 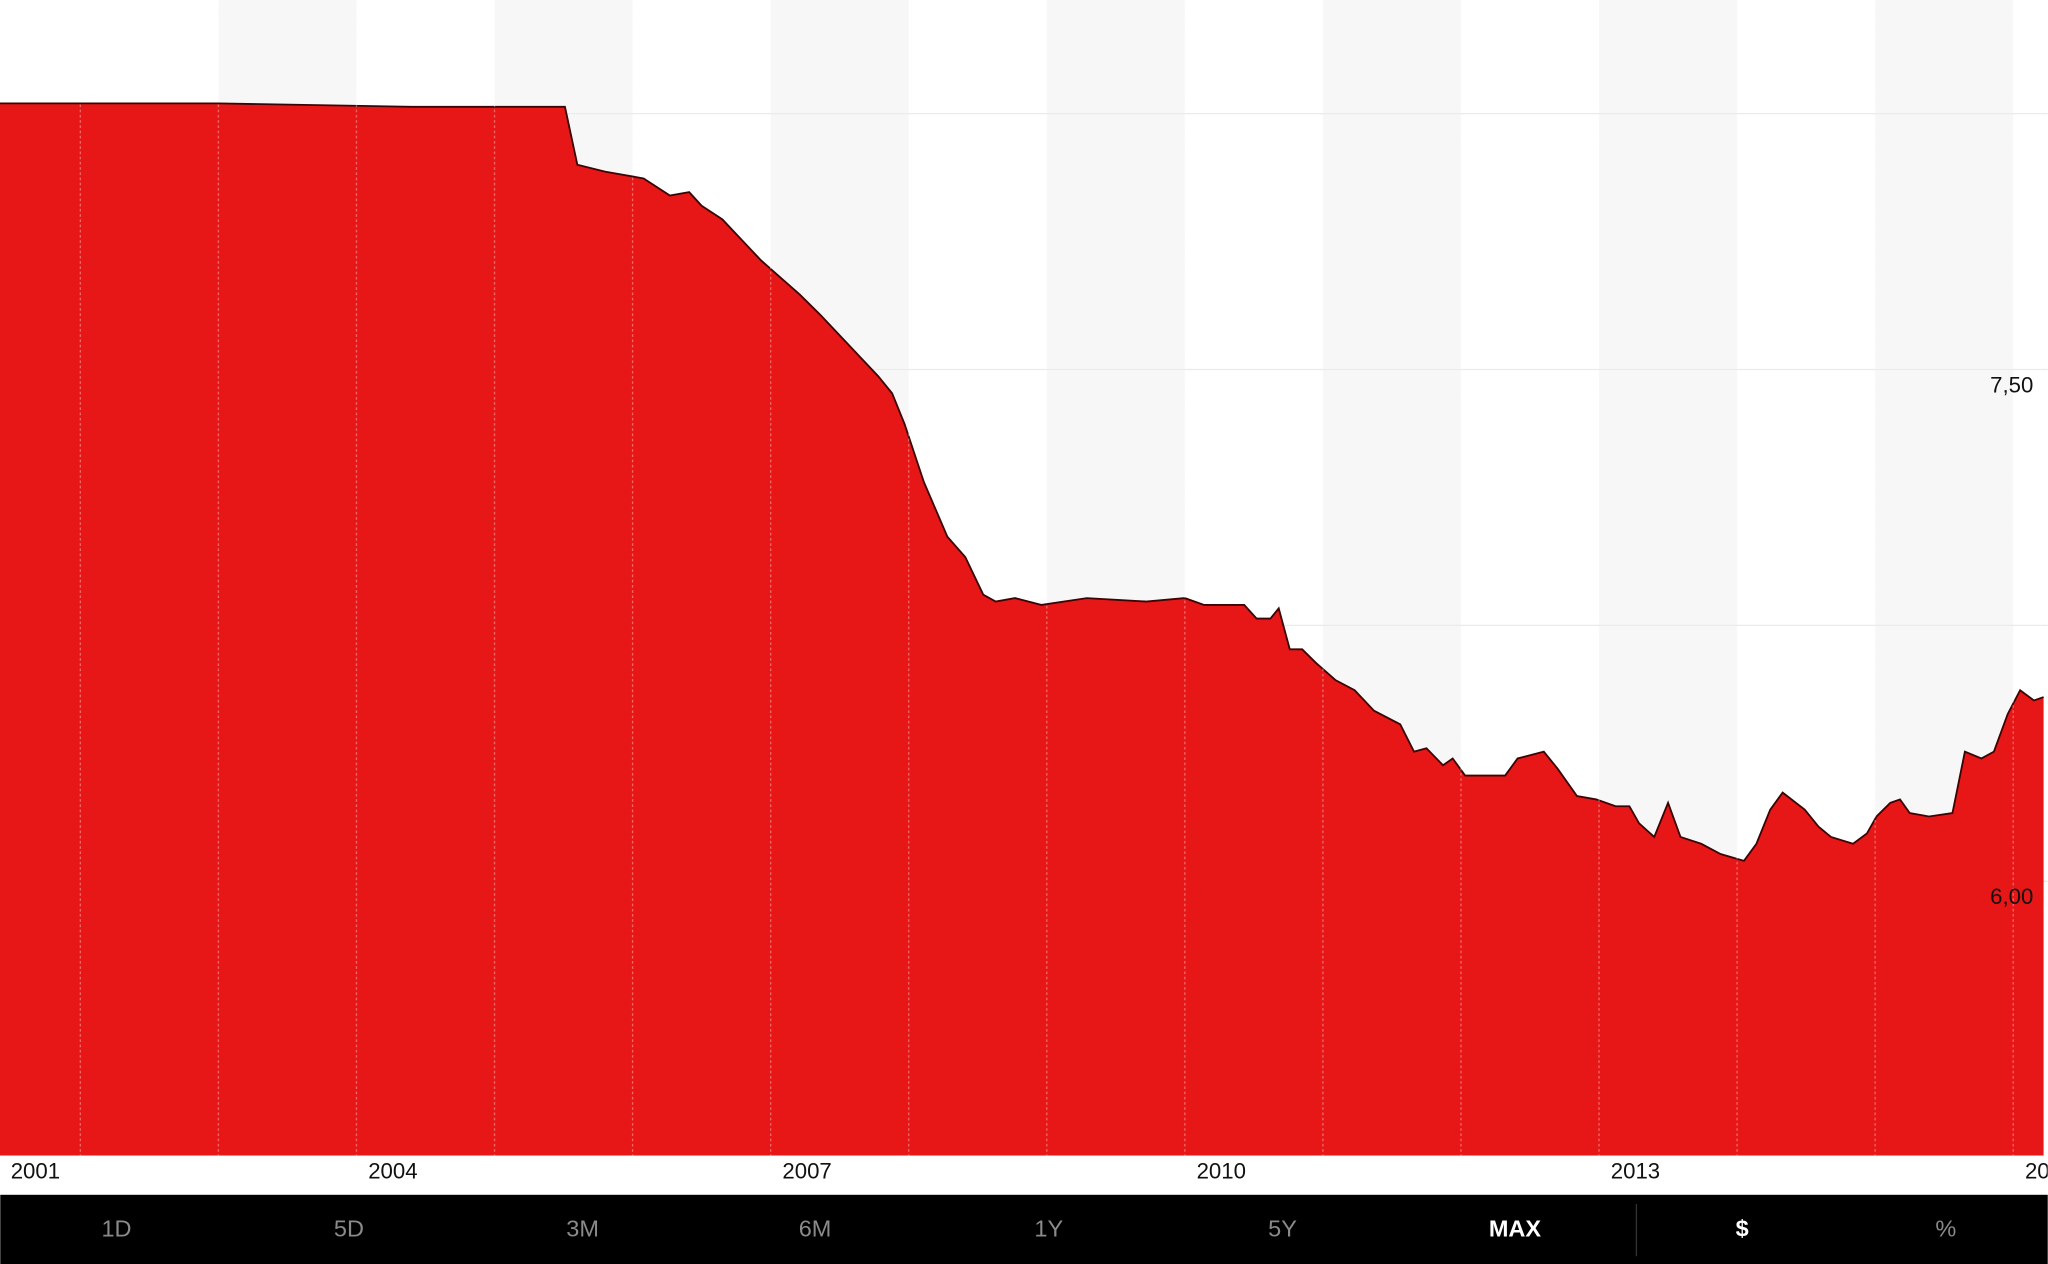 What do you see at coordinates (349, 1228) in the screenshot?
I see `tab: 5D` at bounding box center [349, 1228].